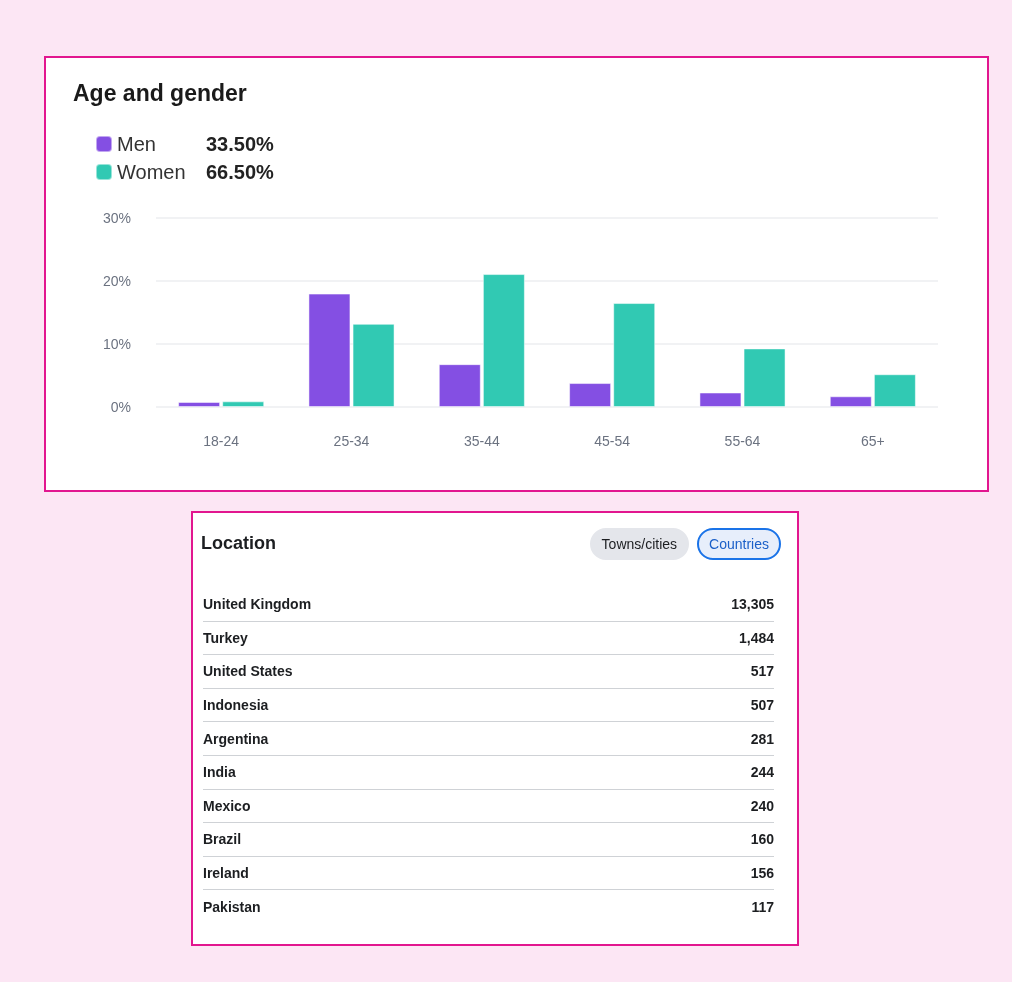 The image size is (1012, 982). Describe the element at coordinates (225, 637) in the screenshot. I see `category-label: Turkey` at that location.